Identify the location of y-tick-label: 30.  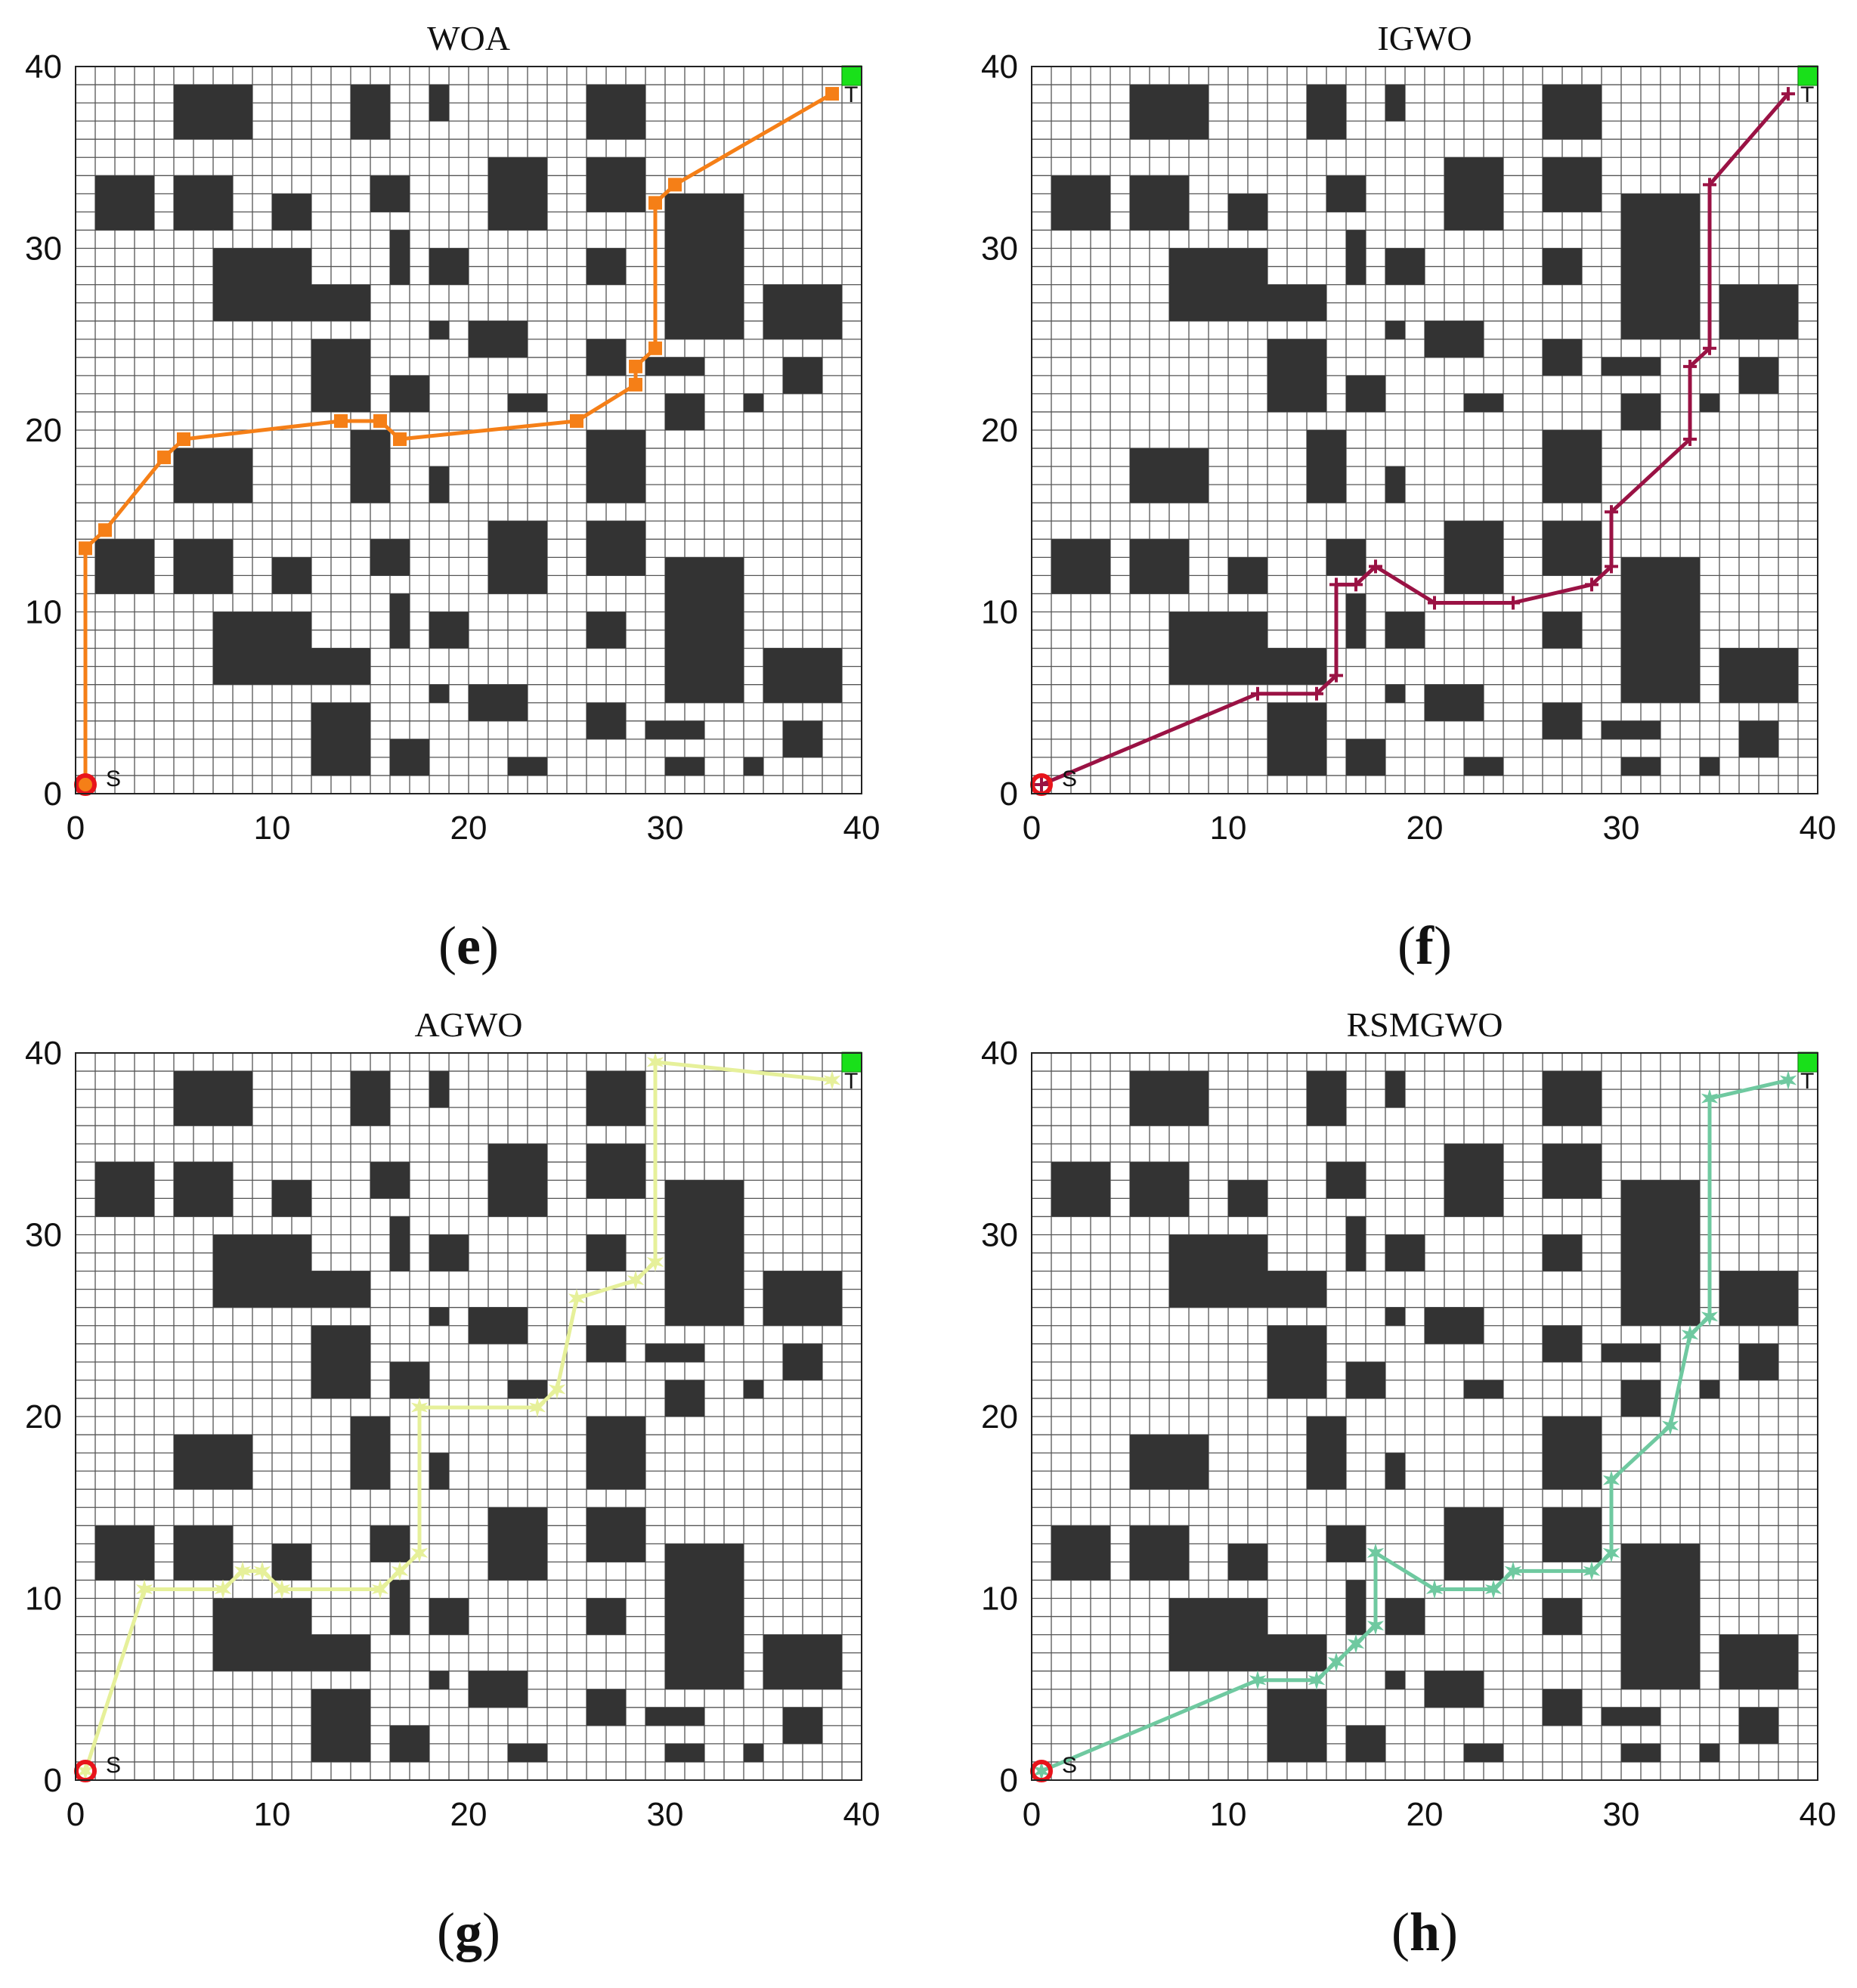
(999, 1235).